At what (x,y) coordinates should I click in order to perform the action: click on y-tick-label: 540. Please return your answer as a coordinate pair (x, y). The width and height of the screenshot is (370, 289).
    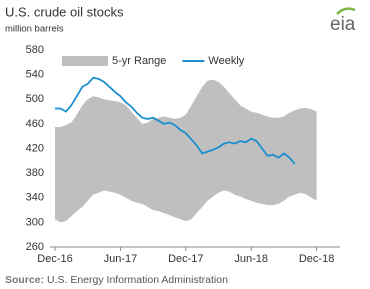
    Looking at the image, I should click on (35, 75).